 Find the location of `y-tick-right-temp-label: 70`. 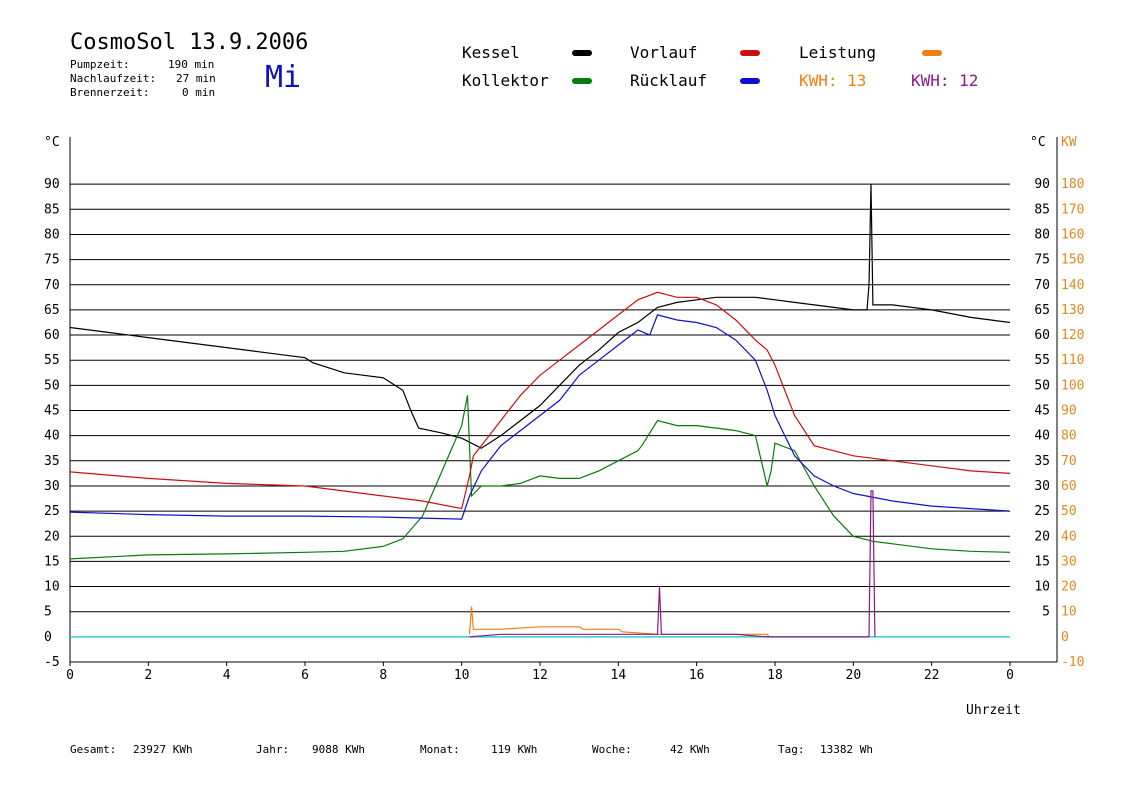

y-tick-right-temp-label: 70 is located at coordinates (1042, 285).